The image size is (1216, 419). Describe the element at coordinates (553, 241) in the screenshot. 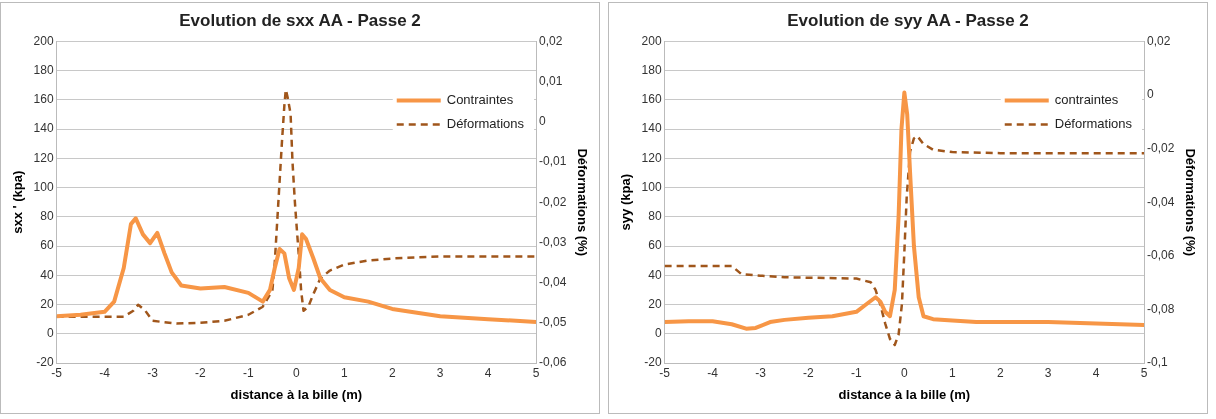

I see `y2-tick-label: -0,03` at that location.